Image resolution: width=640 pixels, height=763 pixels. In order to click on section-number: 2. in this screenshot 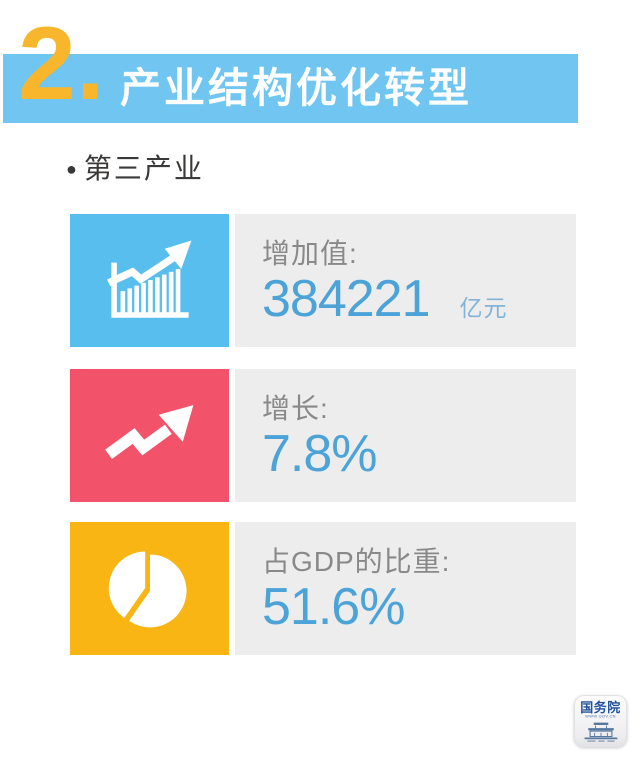, I will do `click(61, 64)`.